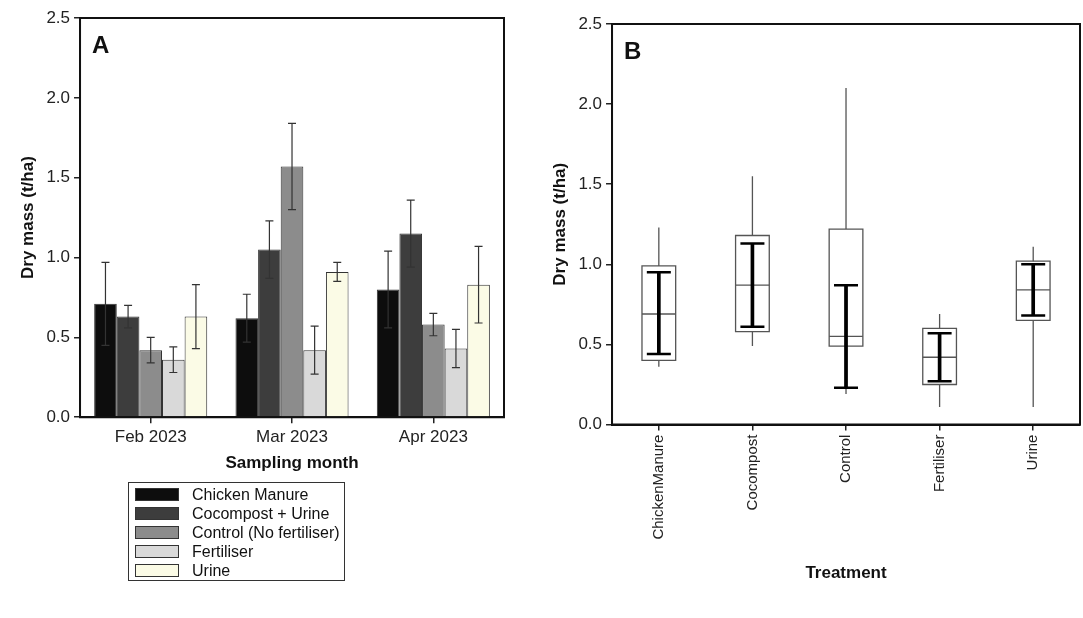 This screenshot has width=1083, height=618. I want to click on x-tick-label: Apr 2023, so click(433, 437).